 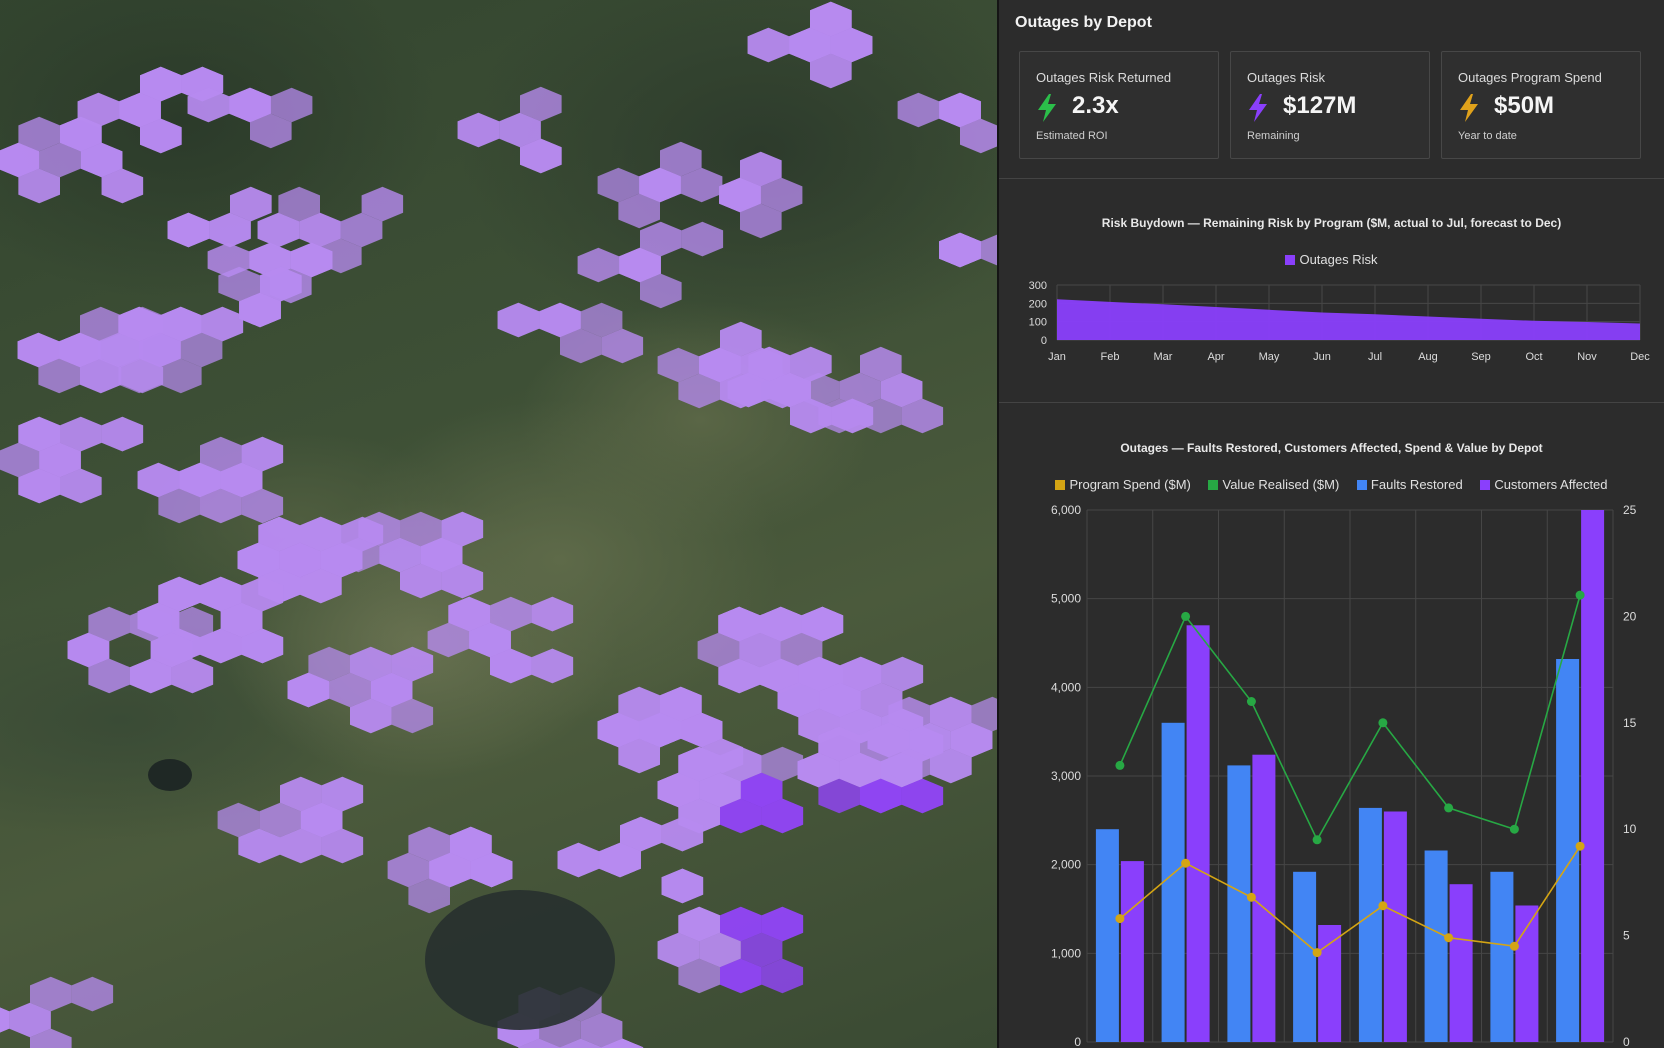 What do you see at coordinates (1066, 776) in the screenshot?
I see `y-tick-label: 3,000` at bounding box center [1066, 776].